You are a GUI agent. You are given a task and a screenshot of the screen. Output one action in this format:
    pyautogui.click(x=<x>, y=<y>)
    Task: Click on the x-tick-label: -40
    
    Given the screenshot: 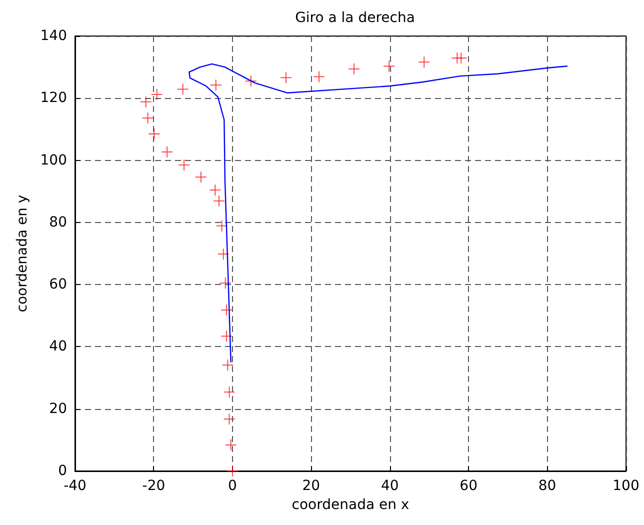 What is the action you would take?
    pyautogui.click(x=75, y=486)
    